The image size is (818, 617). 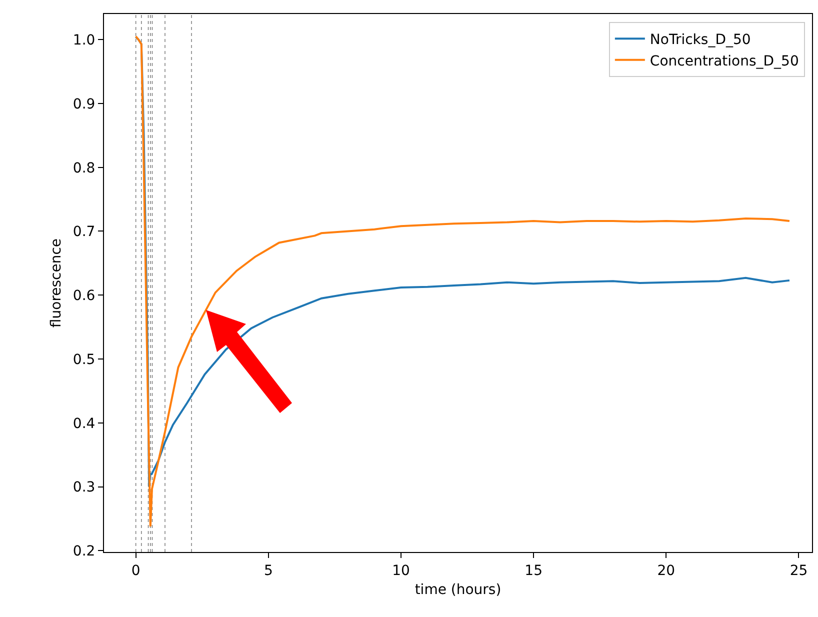 I want to click on y-tick-label: 0.2, so click(x=84, y=552).